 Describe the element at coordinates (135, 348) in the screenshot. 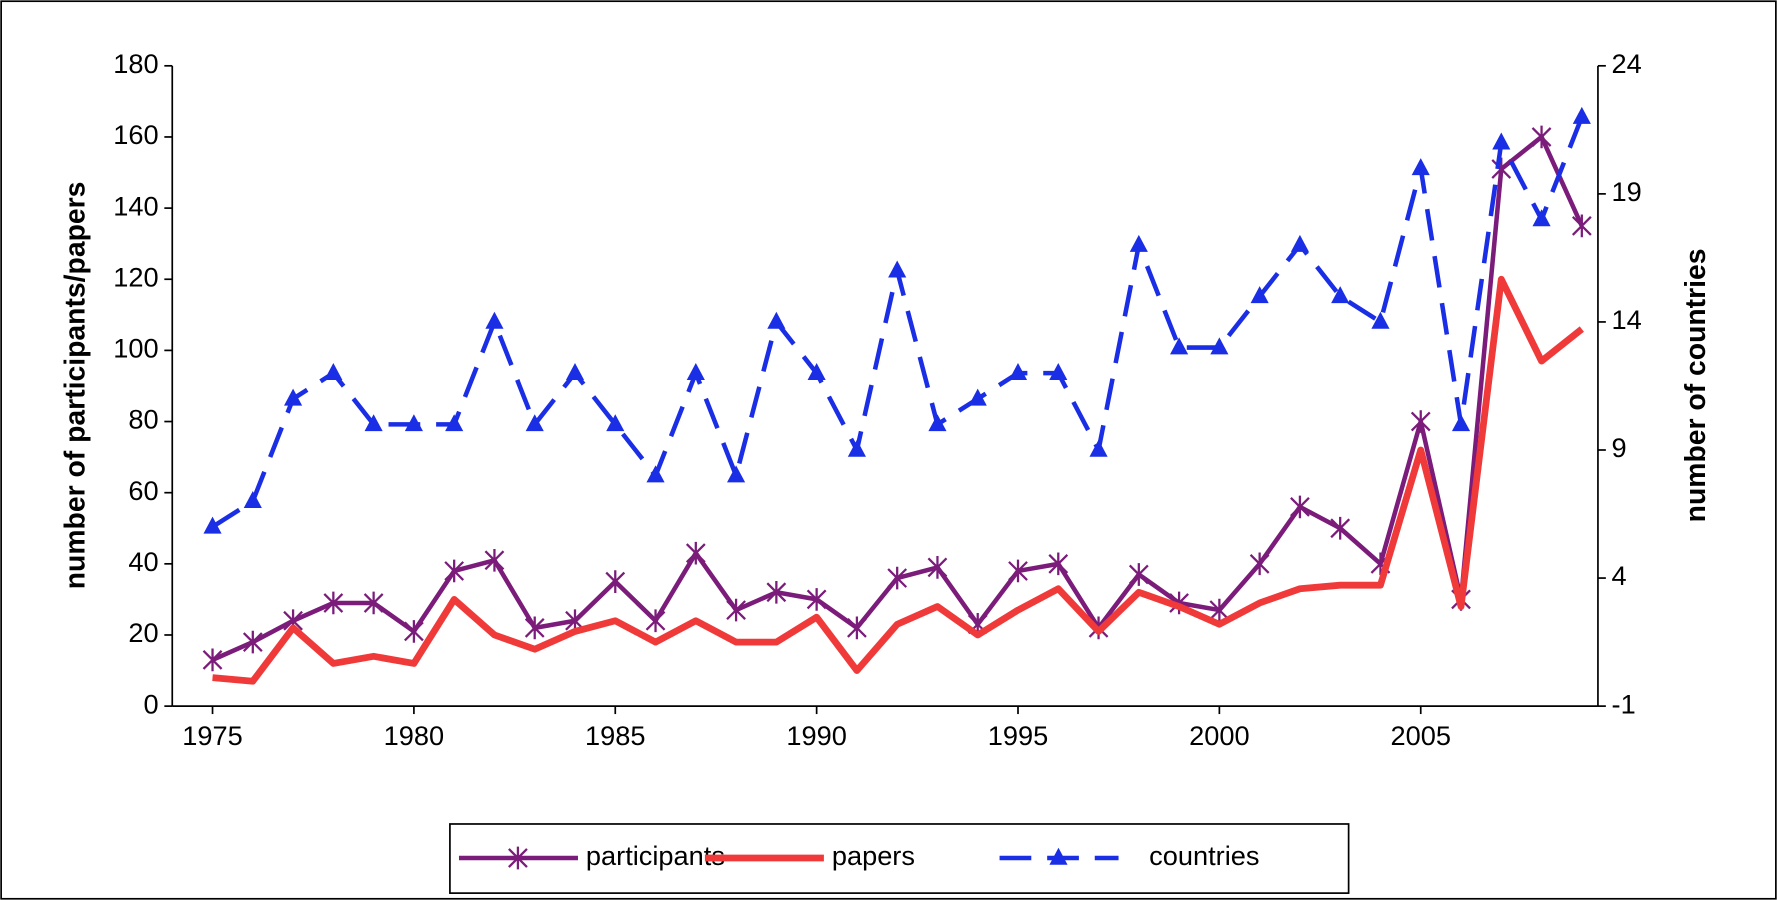

I see `y-tick-label: 100` at that location.